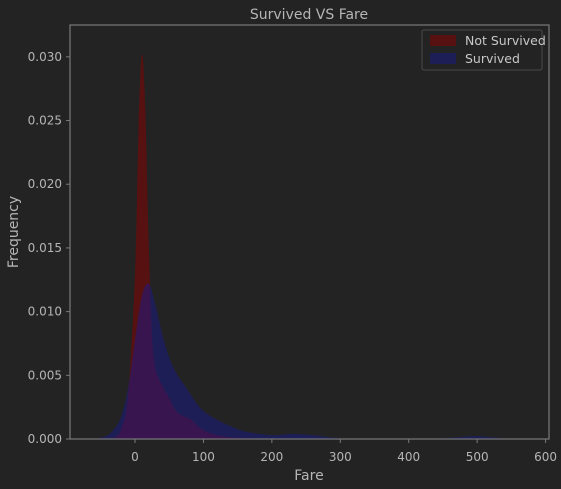  What do you see at coordinates (545, 457) in the screenshot?
I see `x-tick-label: 600` at bounding box center [545, 457].